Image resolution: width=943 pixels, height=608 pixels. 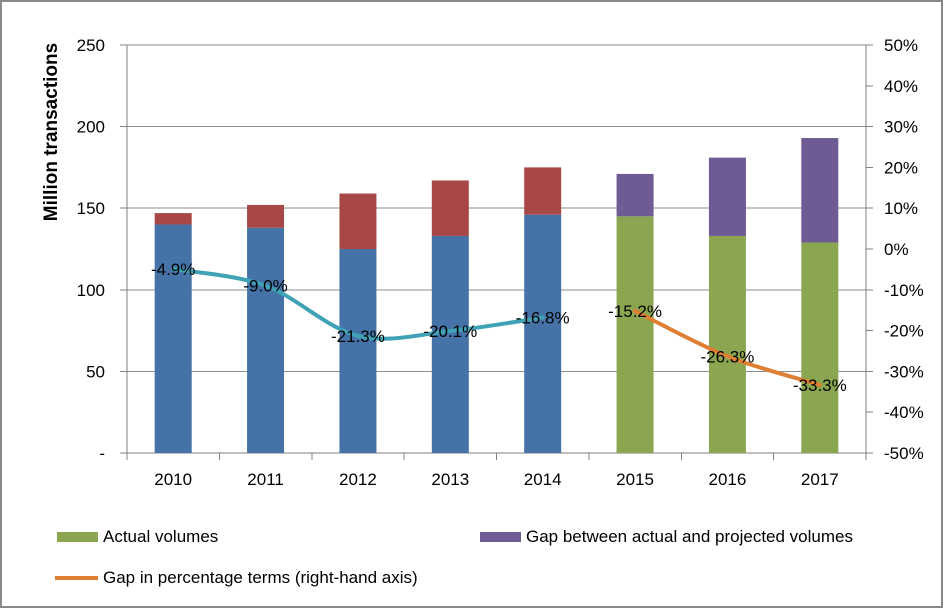 I want to click on right-axis-tick-label: -10%, so click(x=904, y=290).